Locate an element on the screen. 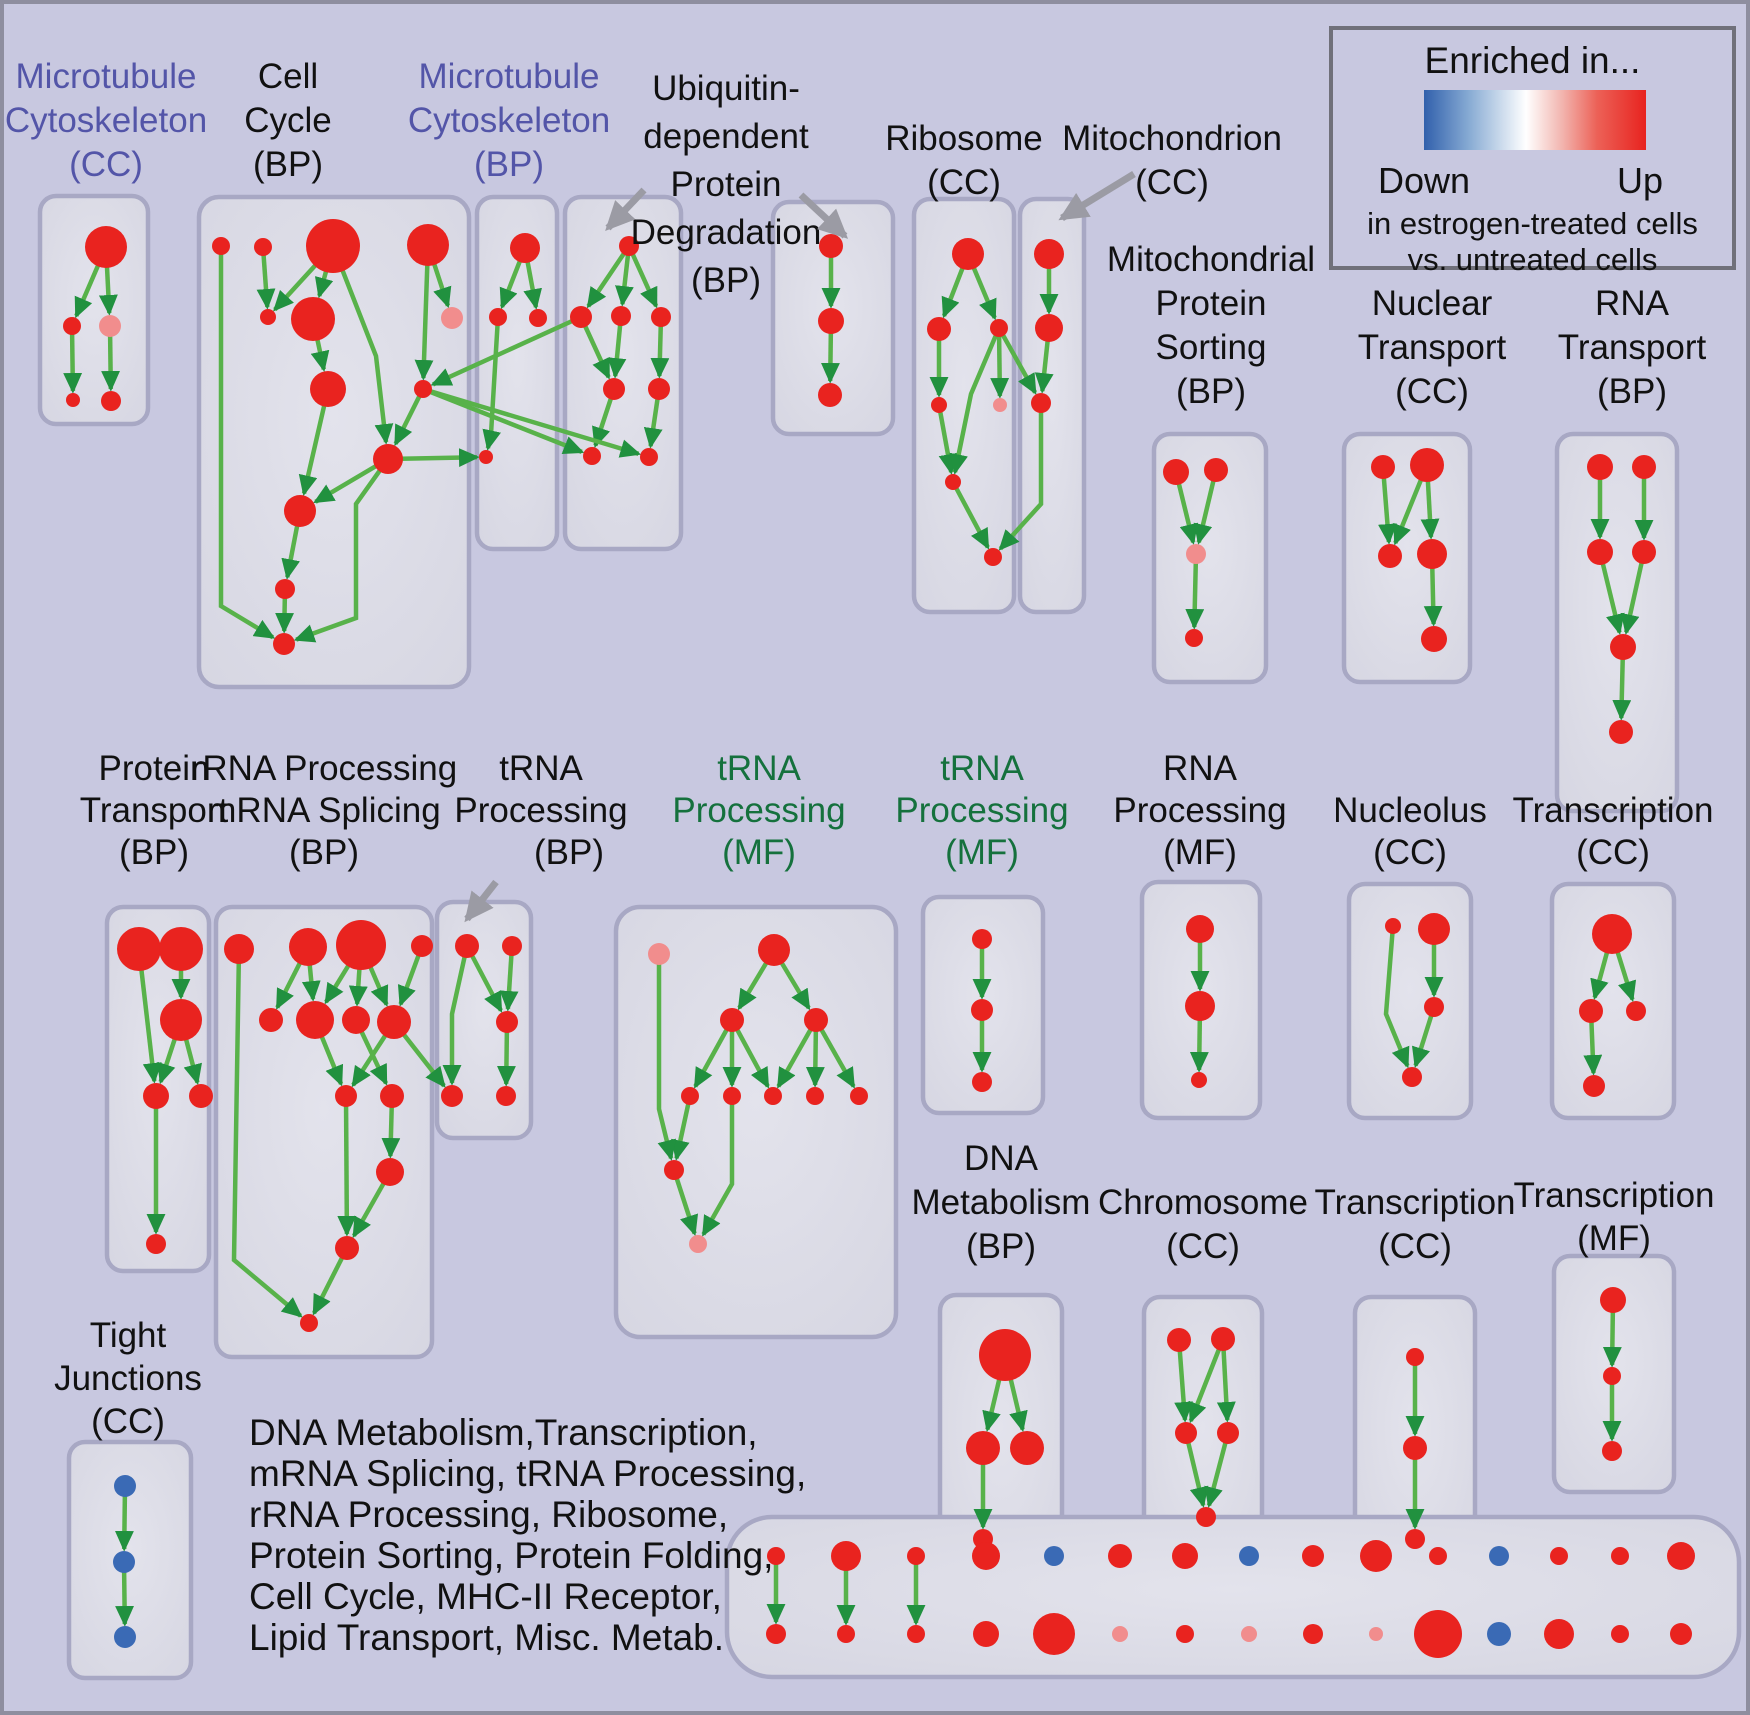  cell-cycle-label: Cycle is located at coordinates (288, 120).